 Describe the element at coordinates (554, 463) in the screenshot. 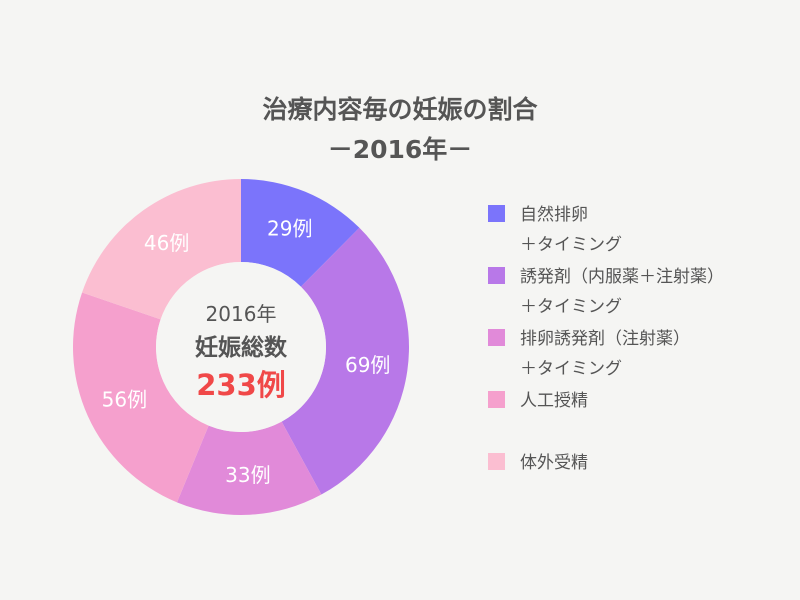

I see `legend-label: 体外受精` at that location.